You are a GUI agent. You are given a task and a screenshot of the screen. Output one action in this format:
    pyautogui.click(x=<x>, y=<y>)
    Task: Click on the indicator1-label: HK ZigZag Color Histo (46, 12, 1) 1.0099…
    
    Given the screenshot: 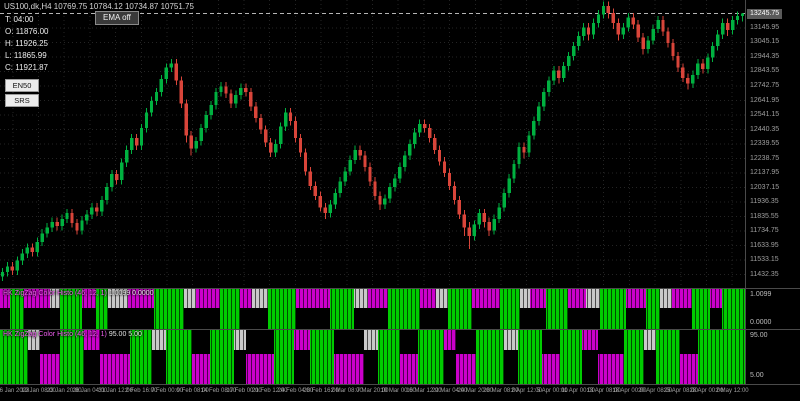 What is the action you would take?
    pyautogui.click(x=78, y=293)
    